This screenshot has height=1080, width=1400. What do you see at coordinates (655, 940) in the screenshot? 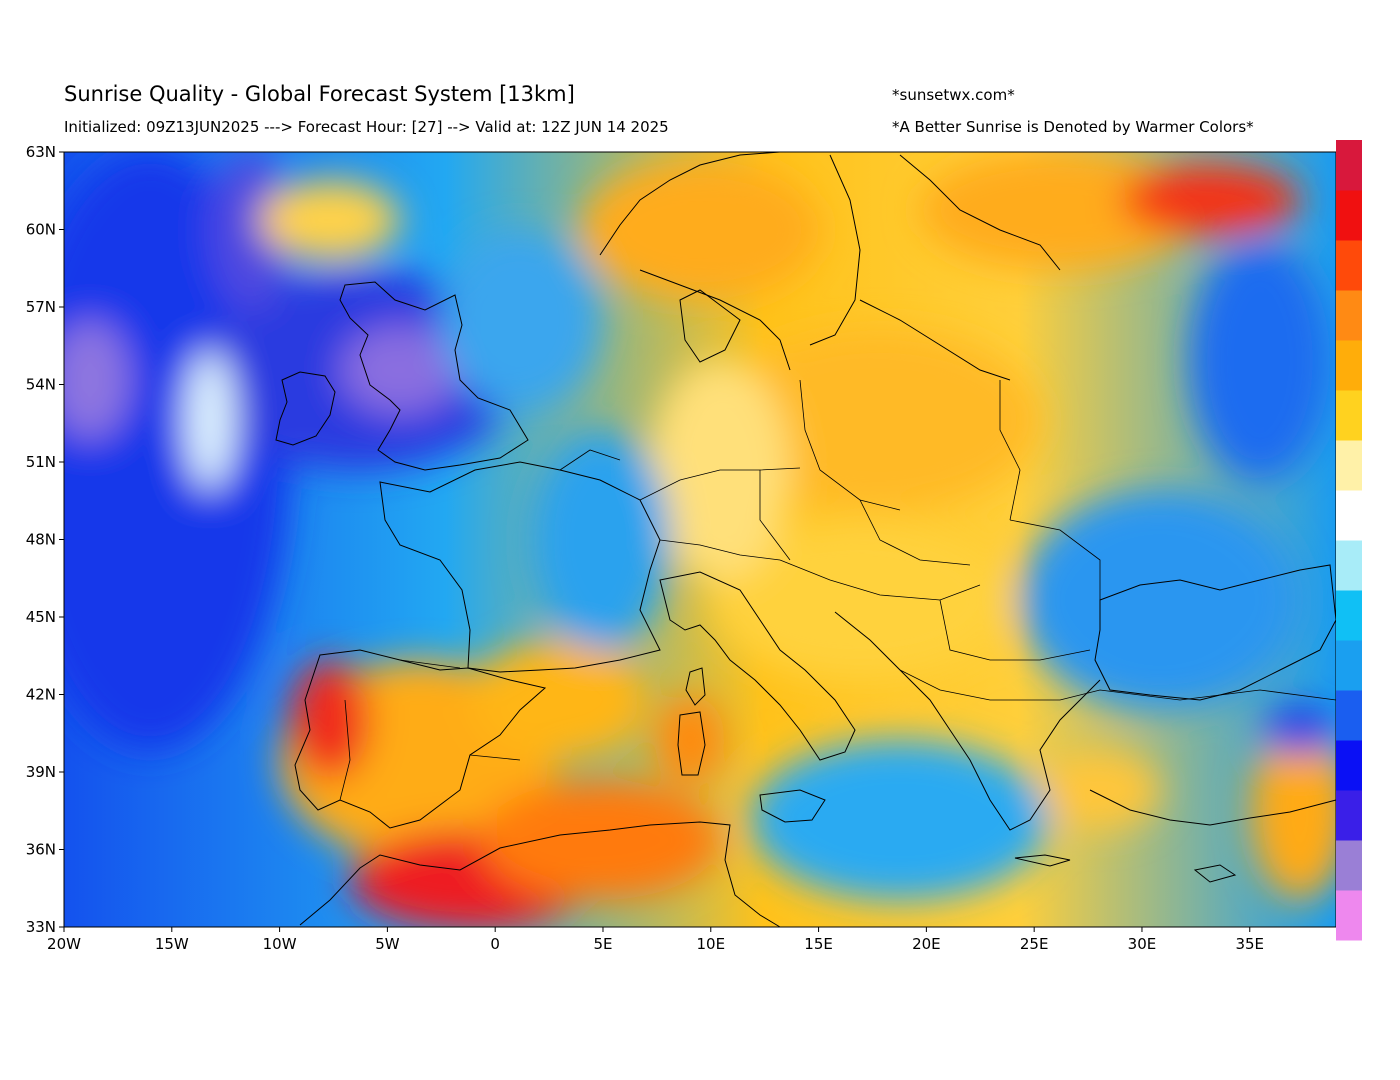
I see `longitude-axis: 20W 15W 10W 5W 0 5E 10E 15E 20E 25E 30E 35E` at bounding box center [655, 940].